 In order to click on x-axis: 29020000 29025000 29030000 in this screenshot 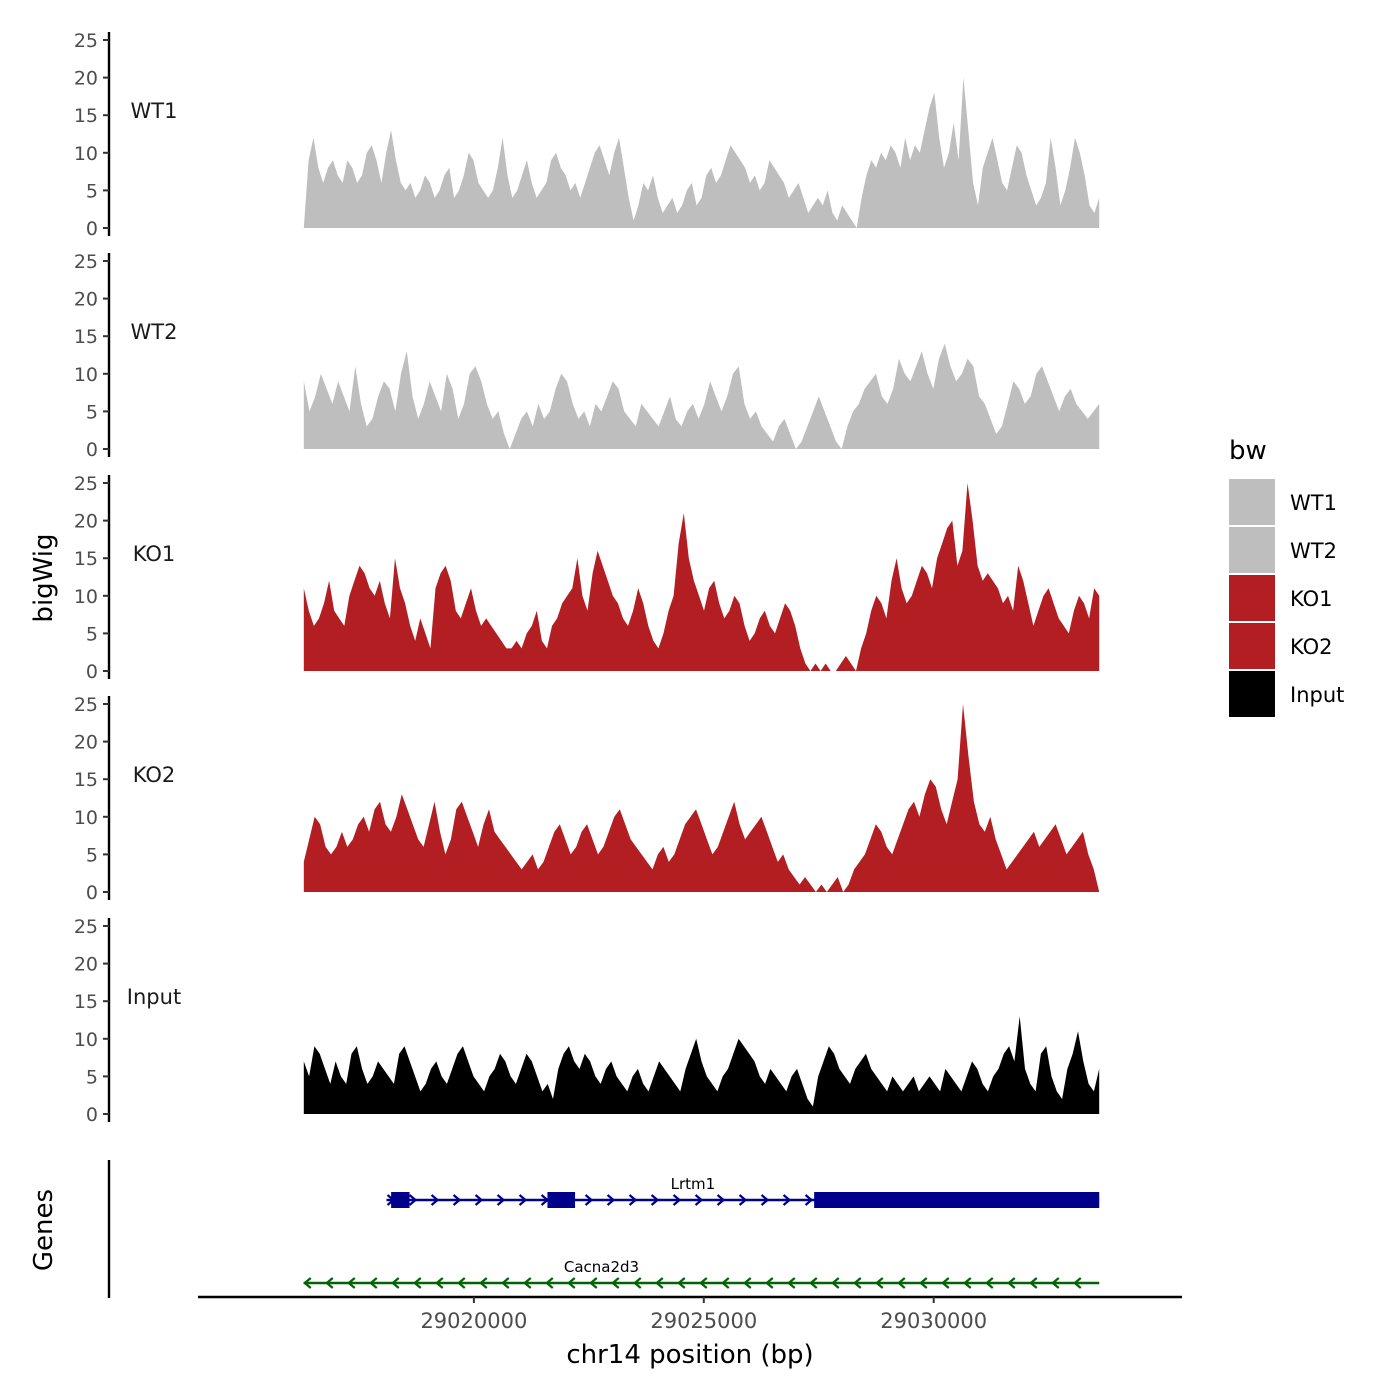, I will do `click(690, 1314)`.